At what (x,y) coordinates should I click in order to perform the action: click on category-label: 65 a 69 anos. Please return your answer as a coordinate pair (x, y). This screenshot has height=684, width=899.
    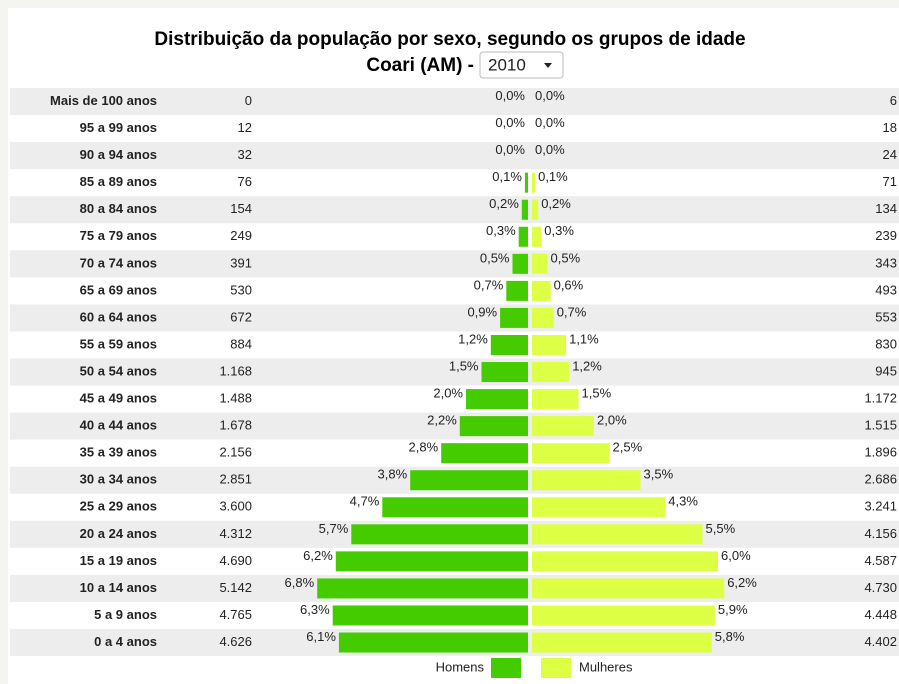
    Looking at the image, I should click on (118, 289).